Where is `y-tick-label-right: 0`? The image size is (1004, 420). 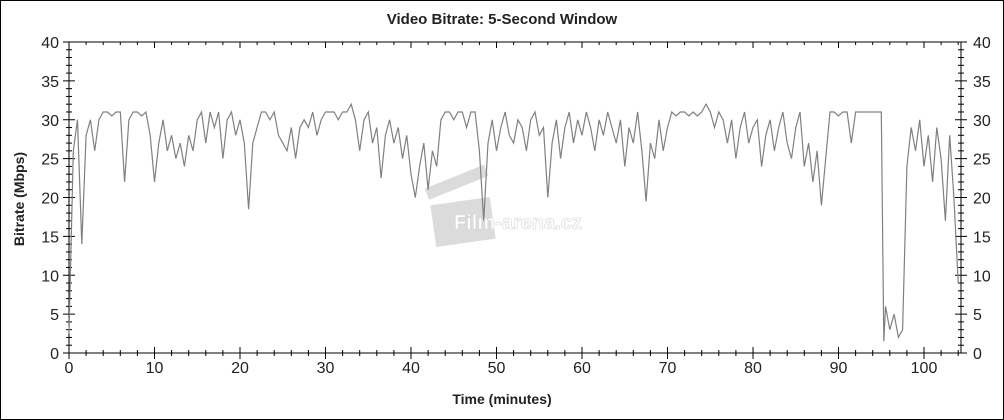
y-tick-label-right: 0 is located at coordinates (977, 354).